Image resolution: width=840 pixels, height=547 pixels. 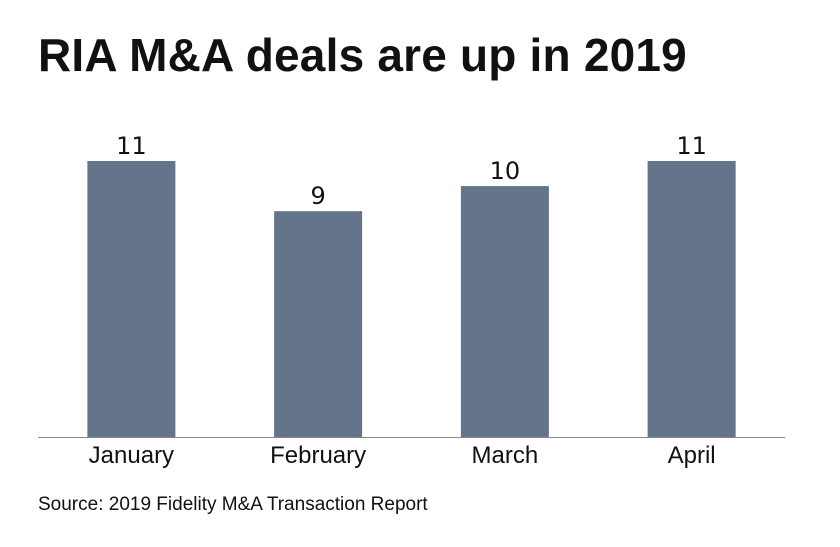 I want to click on bar-value-label-april: 11, so click(x=691, y=146).